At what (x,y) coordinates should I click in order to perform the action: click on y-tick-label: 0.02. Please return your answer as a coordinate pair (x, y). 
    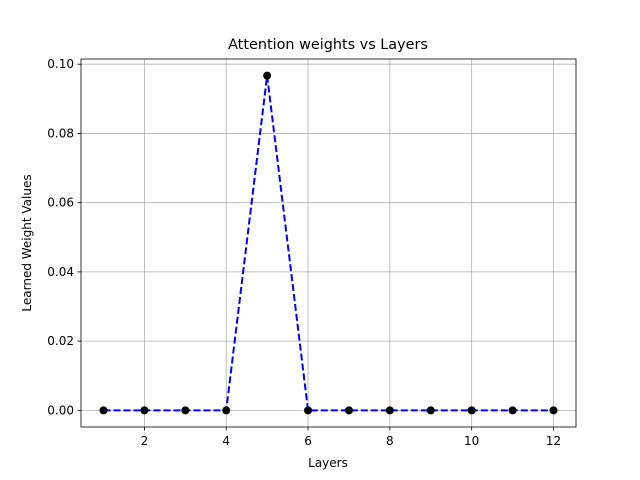
    Looking at the image, I should click on (60, 341).